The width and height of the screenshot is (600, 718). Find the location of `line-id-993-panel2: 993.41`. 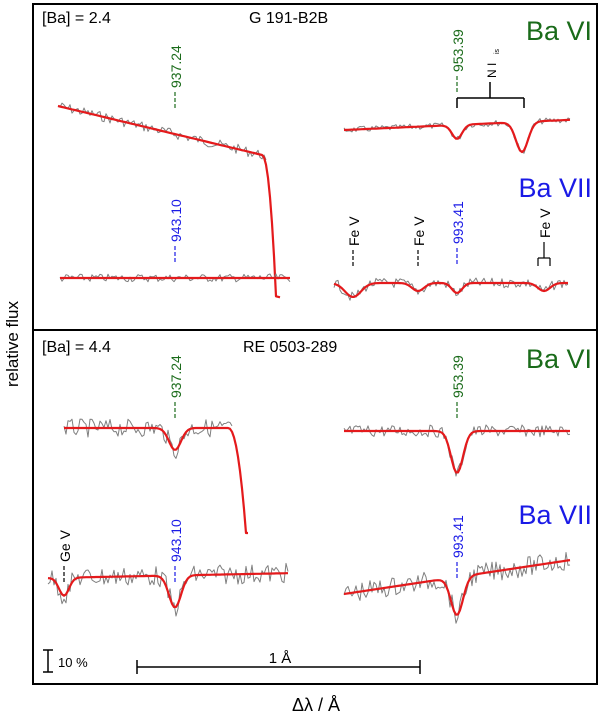

line-id-993-panel2: 993.41 is located at coordinates (458, 546).